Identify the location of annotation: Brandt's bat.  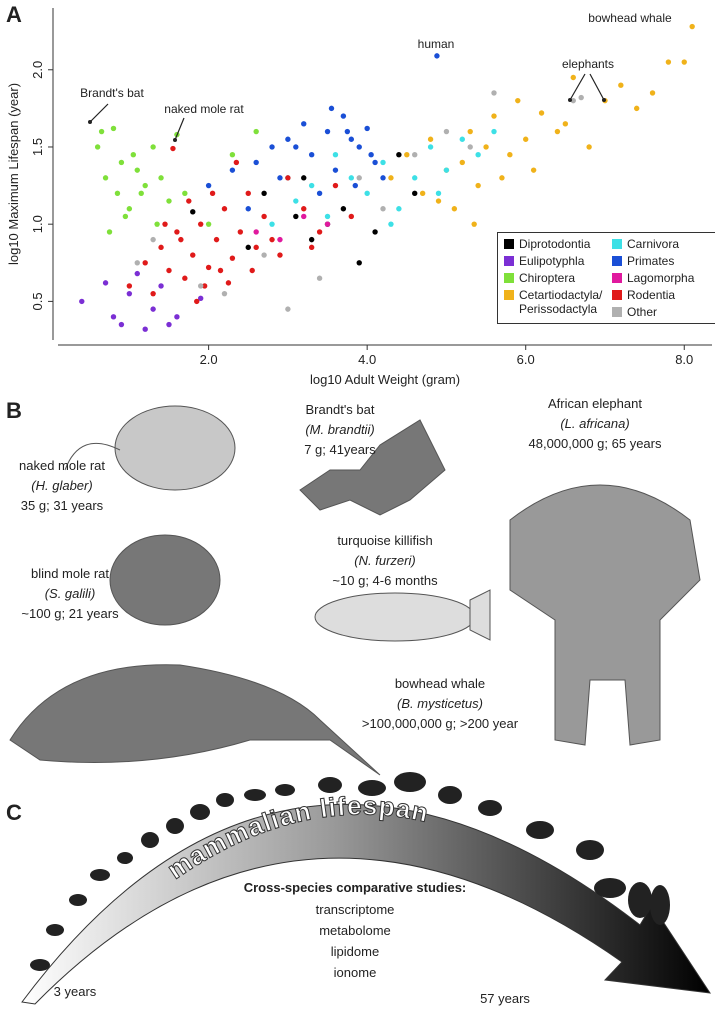
(112, 93).